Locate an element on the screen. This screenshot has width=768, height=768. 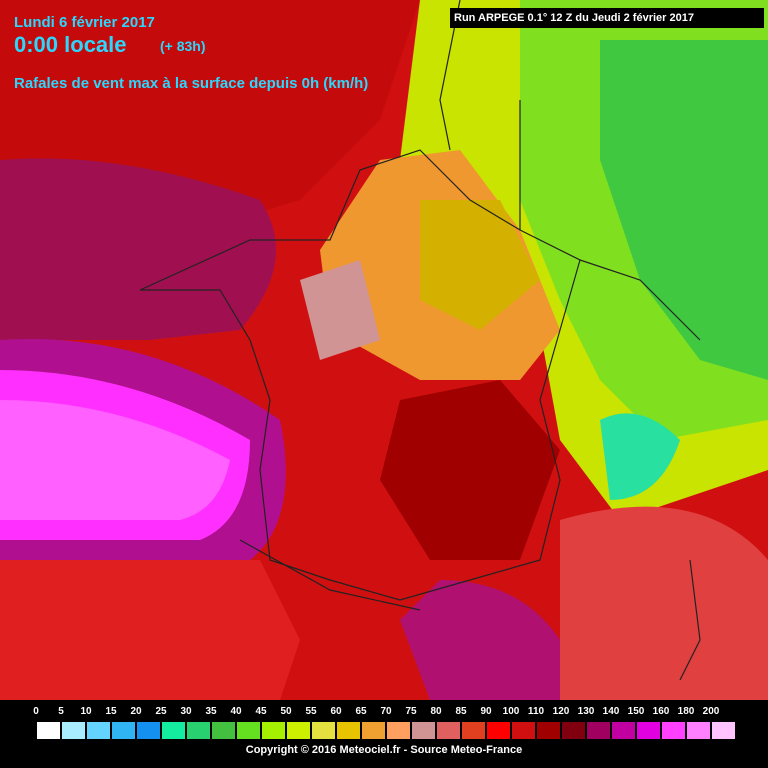
legend-label: 45 is located at coordinates (261, 711).